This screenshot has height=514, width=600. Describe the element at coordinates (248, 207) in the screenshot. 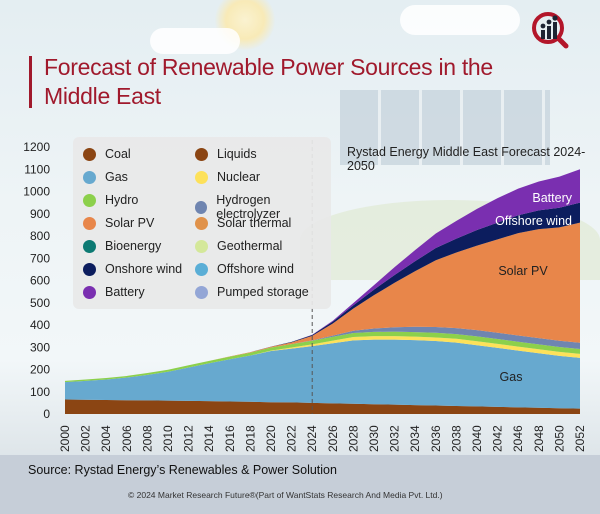

I see `legend-label: Hydrogen electrolyzer` at that location.